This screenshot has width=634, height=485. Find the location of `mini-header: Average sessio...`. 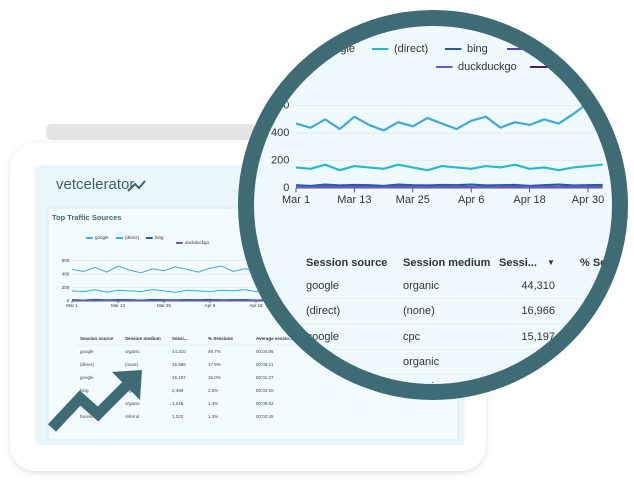

mini-header: Average sessio... is located at coordinates (274, 338).